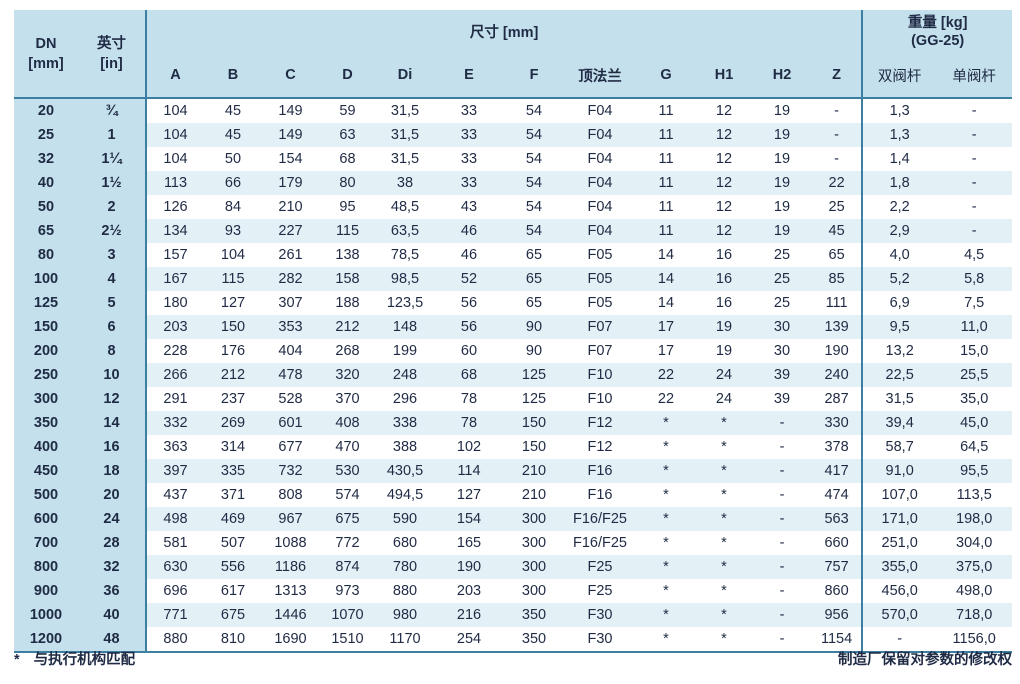 The width and height of the screenshot is (1020, 684). What do you see at coordinates (174, 351) in the screenshot?
I see `dimension-cell: 228` at bounding box center [174, 351].